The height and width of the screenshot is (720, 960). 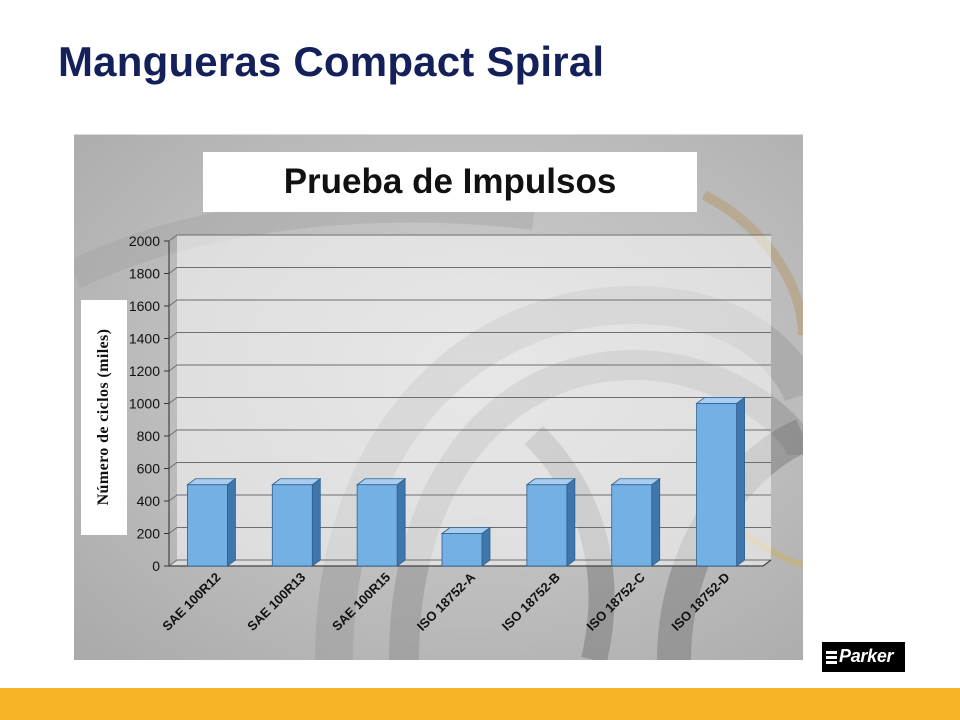 I want to click on y-tick-label: 1400, so click(x=144, y=339).